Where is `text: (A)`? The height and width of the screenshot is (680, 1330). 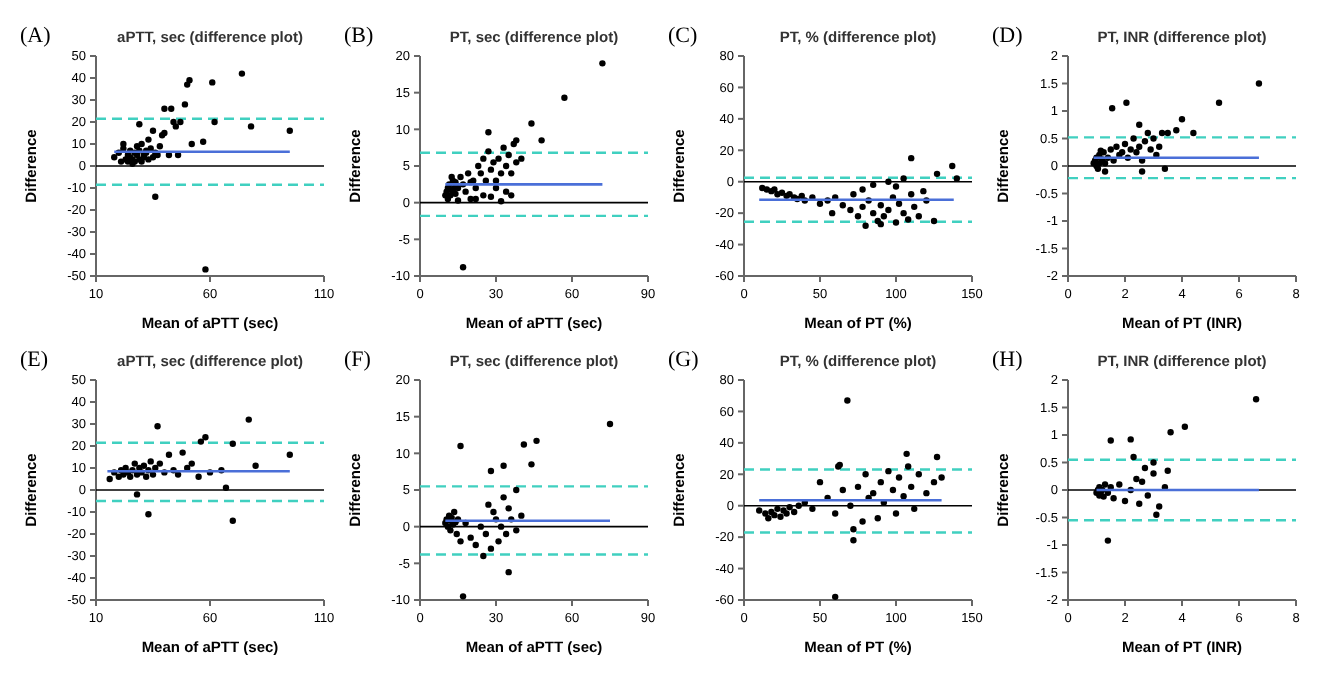
text: (A) is located at coordinates (36, 36).